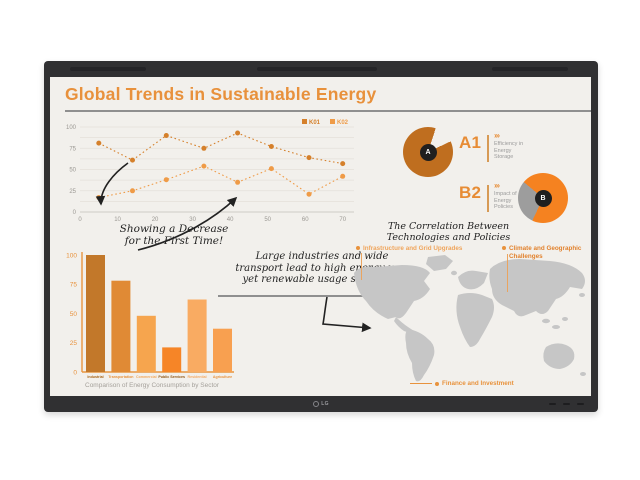  Describe the element at coordinates (316, 404) in the screenshot. I see `lg-logo-icon` at that location.